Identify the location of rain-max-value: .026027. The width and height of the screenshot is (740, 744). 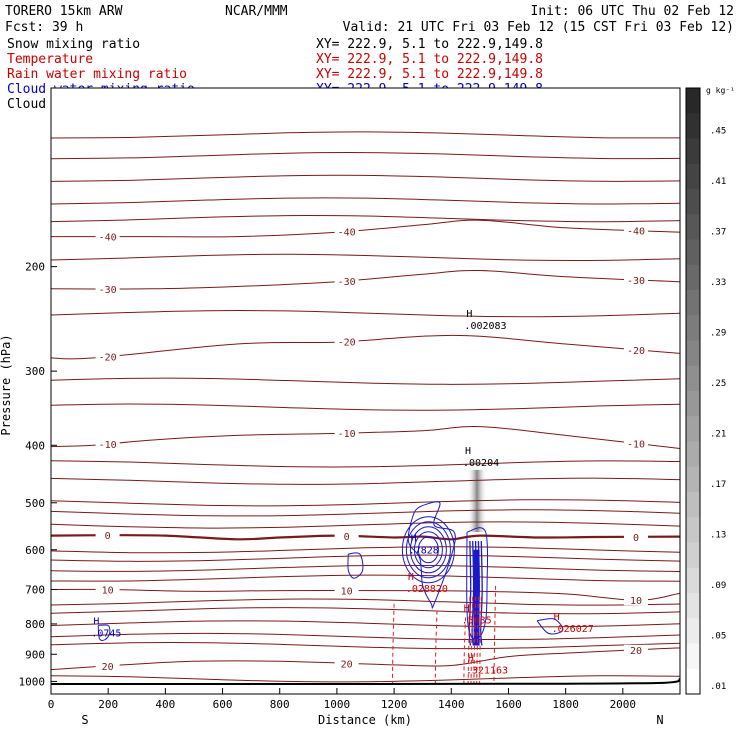
(573, 629).